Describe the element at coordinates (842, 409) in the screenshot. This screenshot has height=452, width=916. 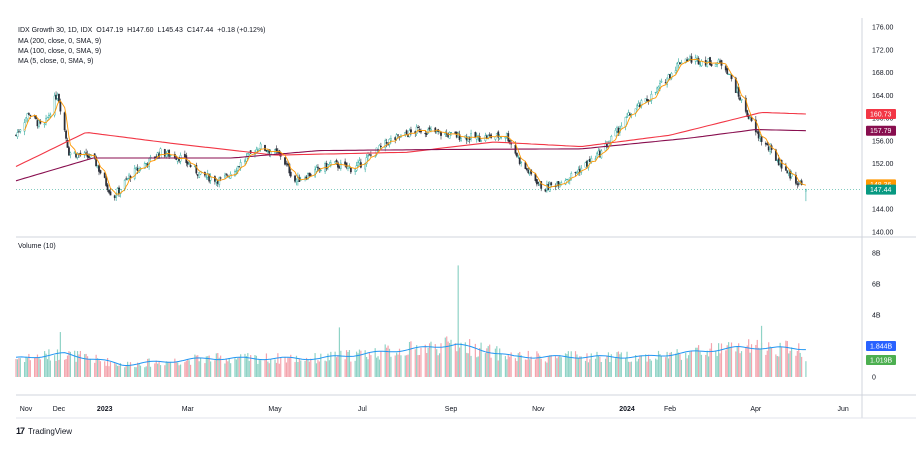
I see `time-tick-label: Jun` at that location.